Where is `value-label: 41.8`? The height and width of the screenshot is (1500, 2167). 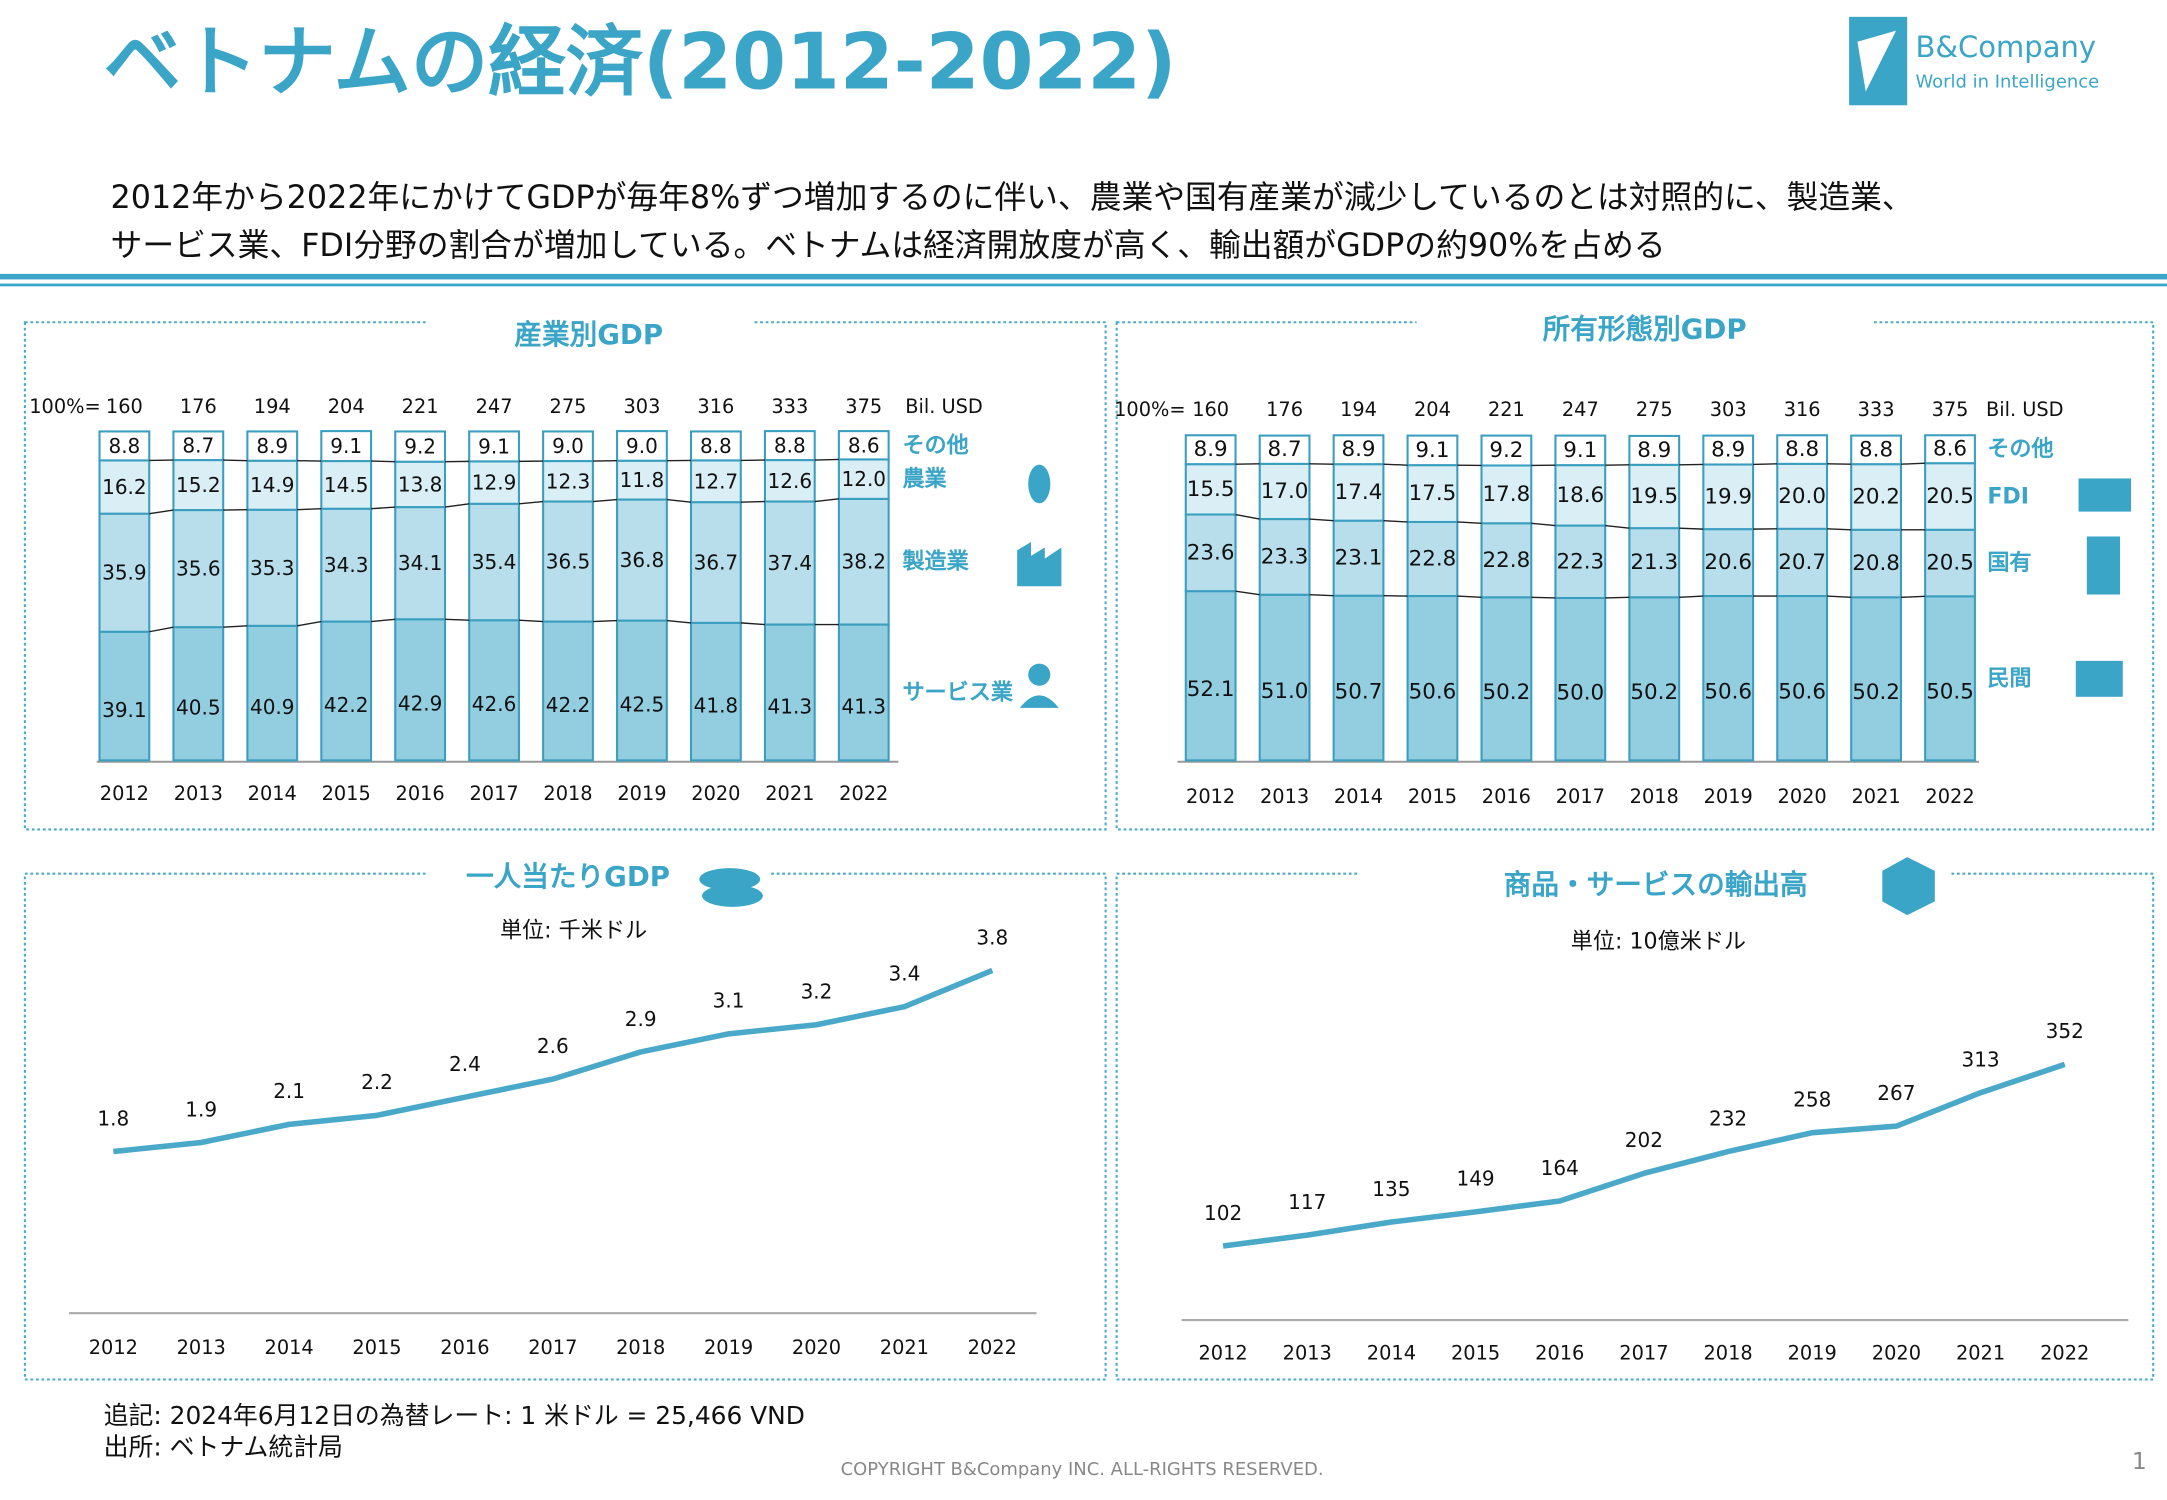
value-label: 41.8 is located at coordinates (716, 705).